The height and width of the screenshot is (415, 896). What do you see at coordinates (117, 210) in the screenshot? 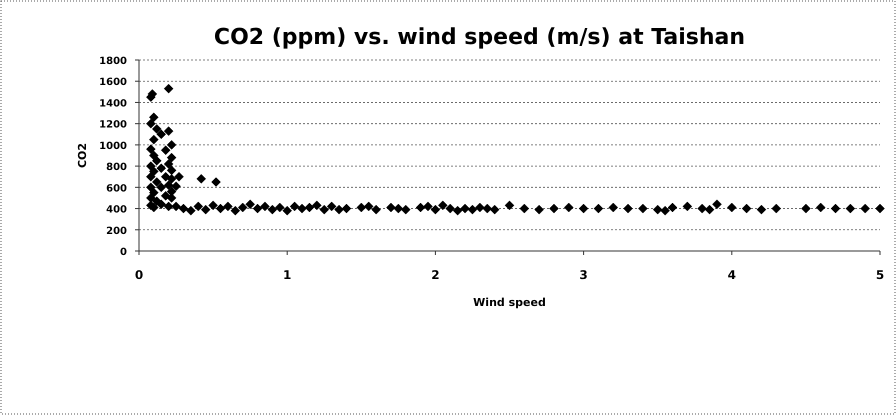
I see `y-tick-label: 400` at bounding box center [117, 210].